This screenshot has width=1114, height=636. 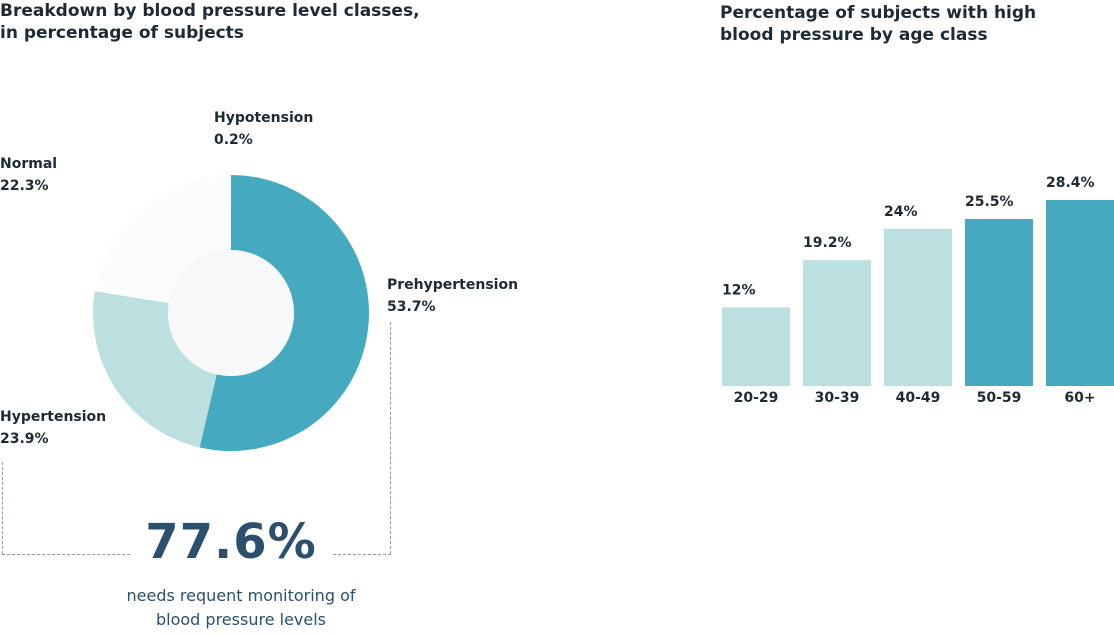 What do you see at coordinates (155, 369) in the screenshot?
I see `donut-slice-hypertension` at bounding box center [155, 369].